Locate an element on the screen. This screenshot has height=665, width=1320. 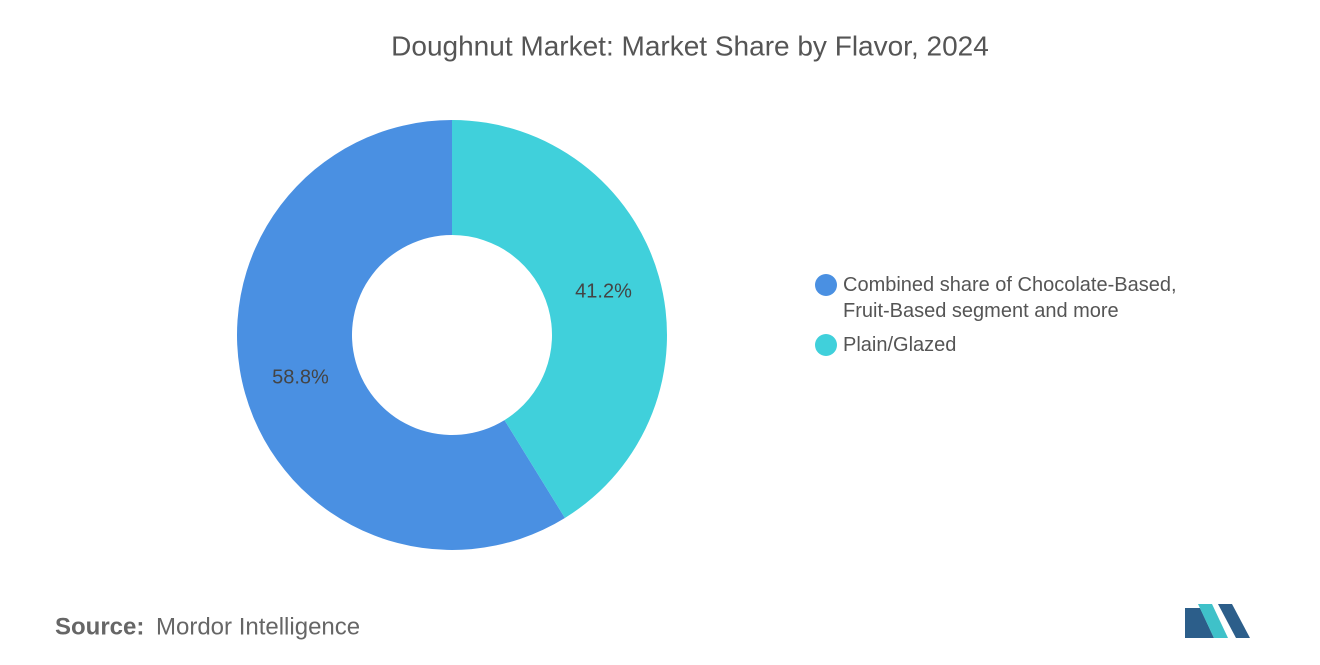
source: Mordor Intelligence is located at coordinates (258, 626).